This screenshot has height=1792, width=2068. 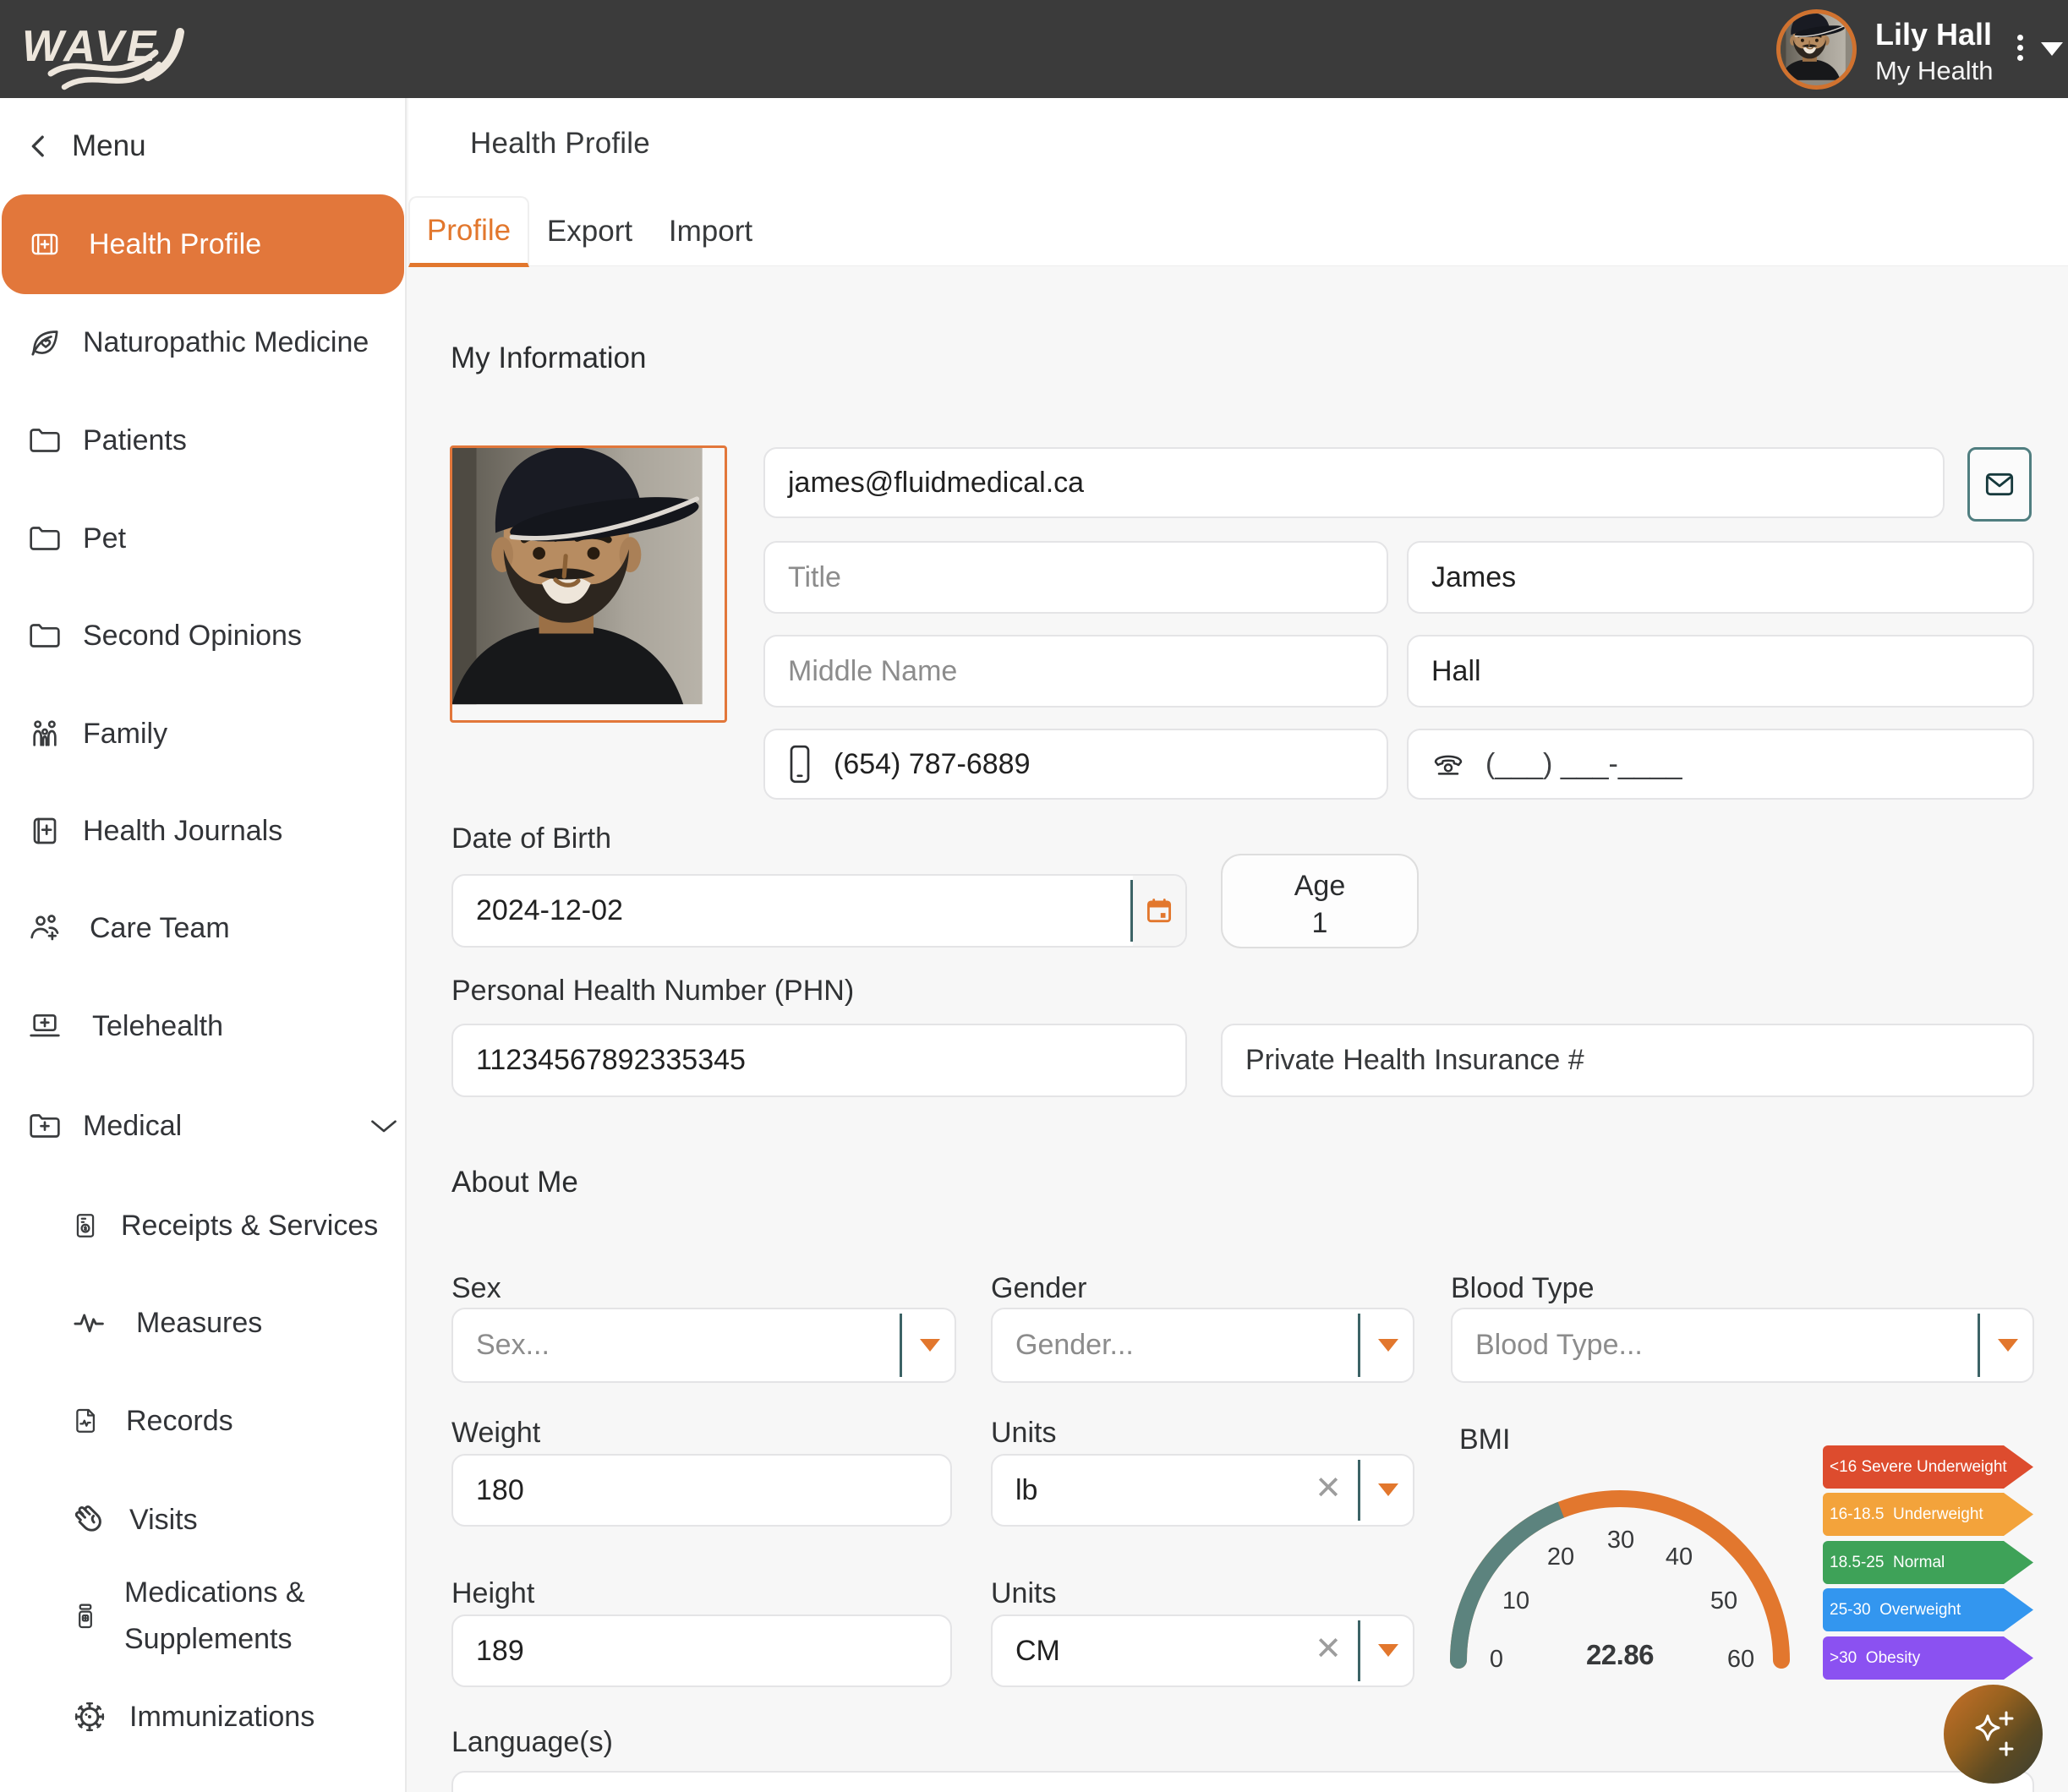 I want to click on svg-text: 10, so click(x=1515, y=1600).